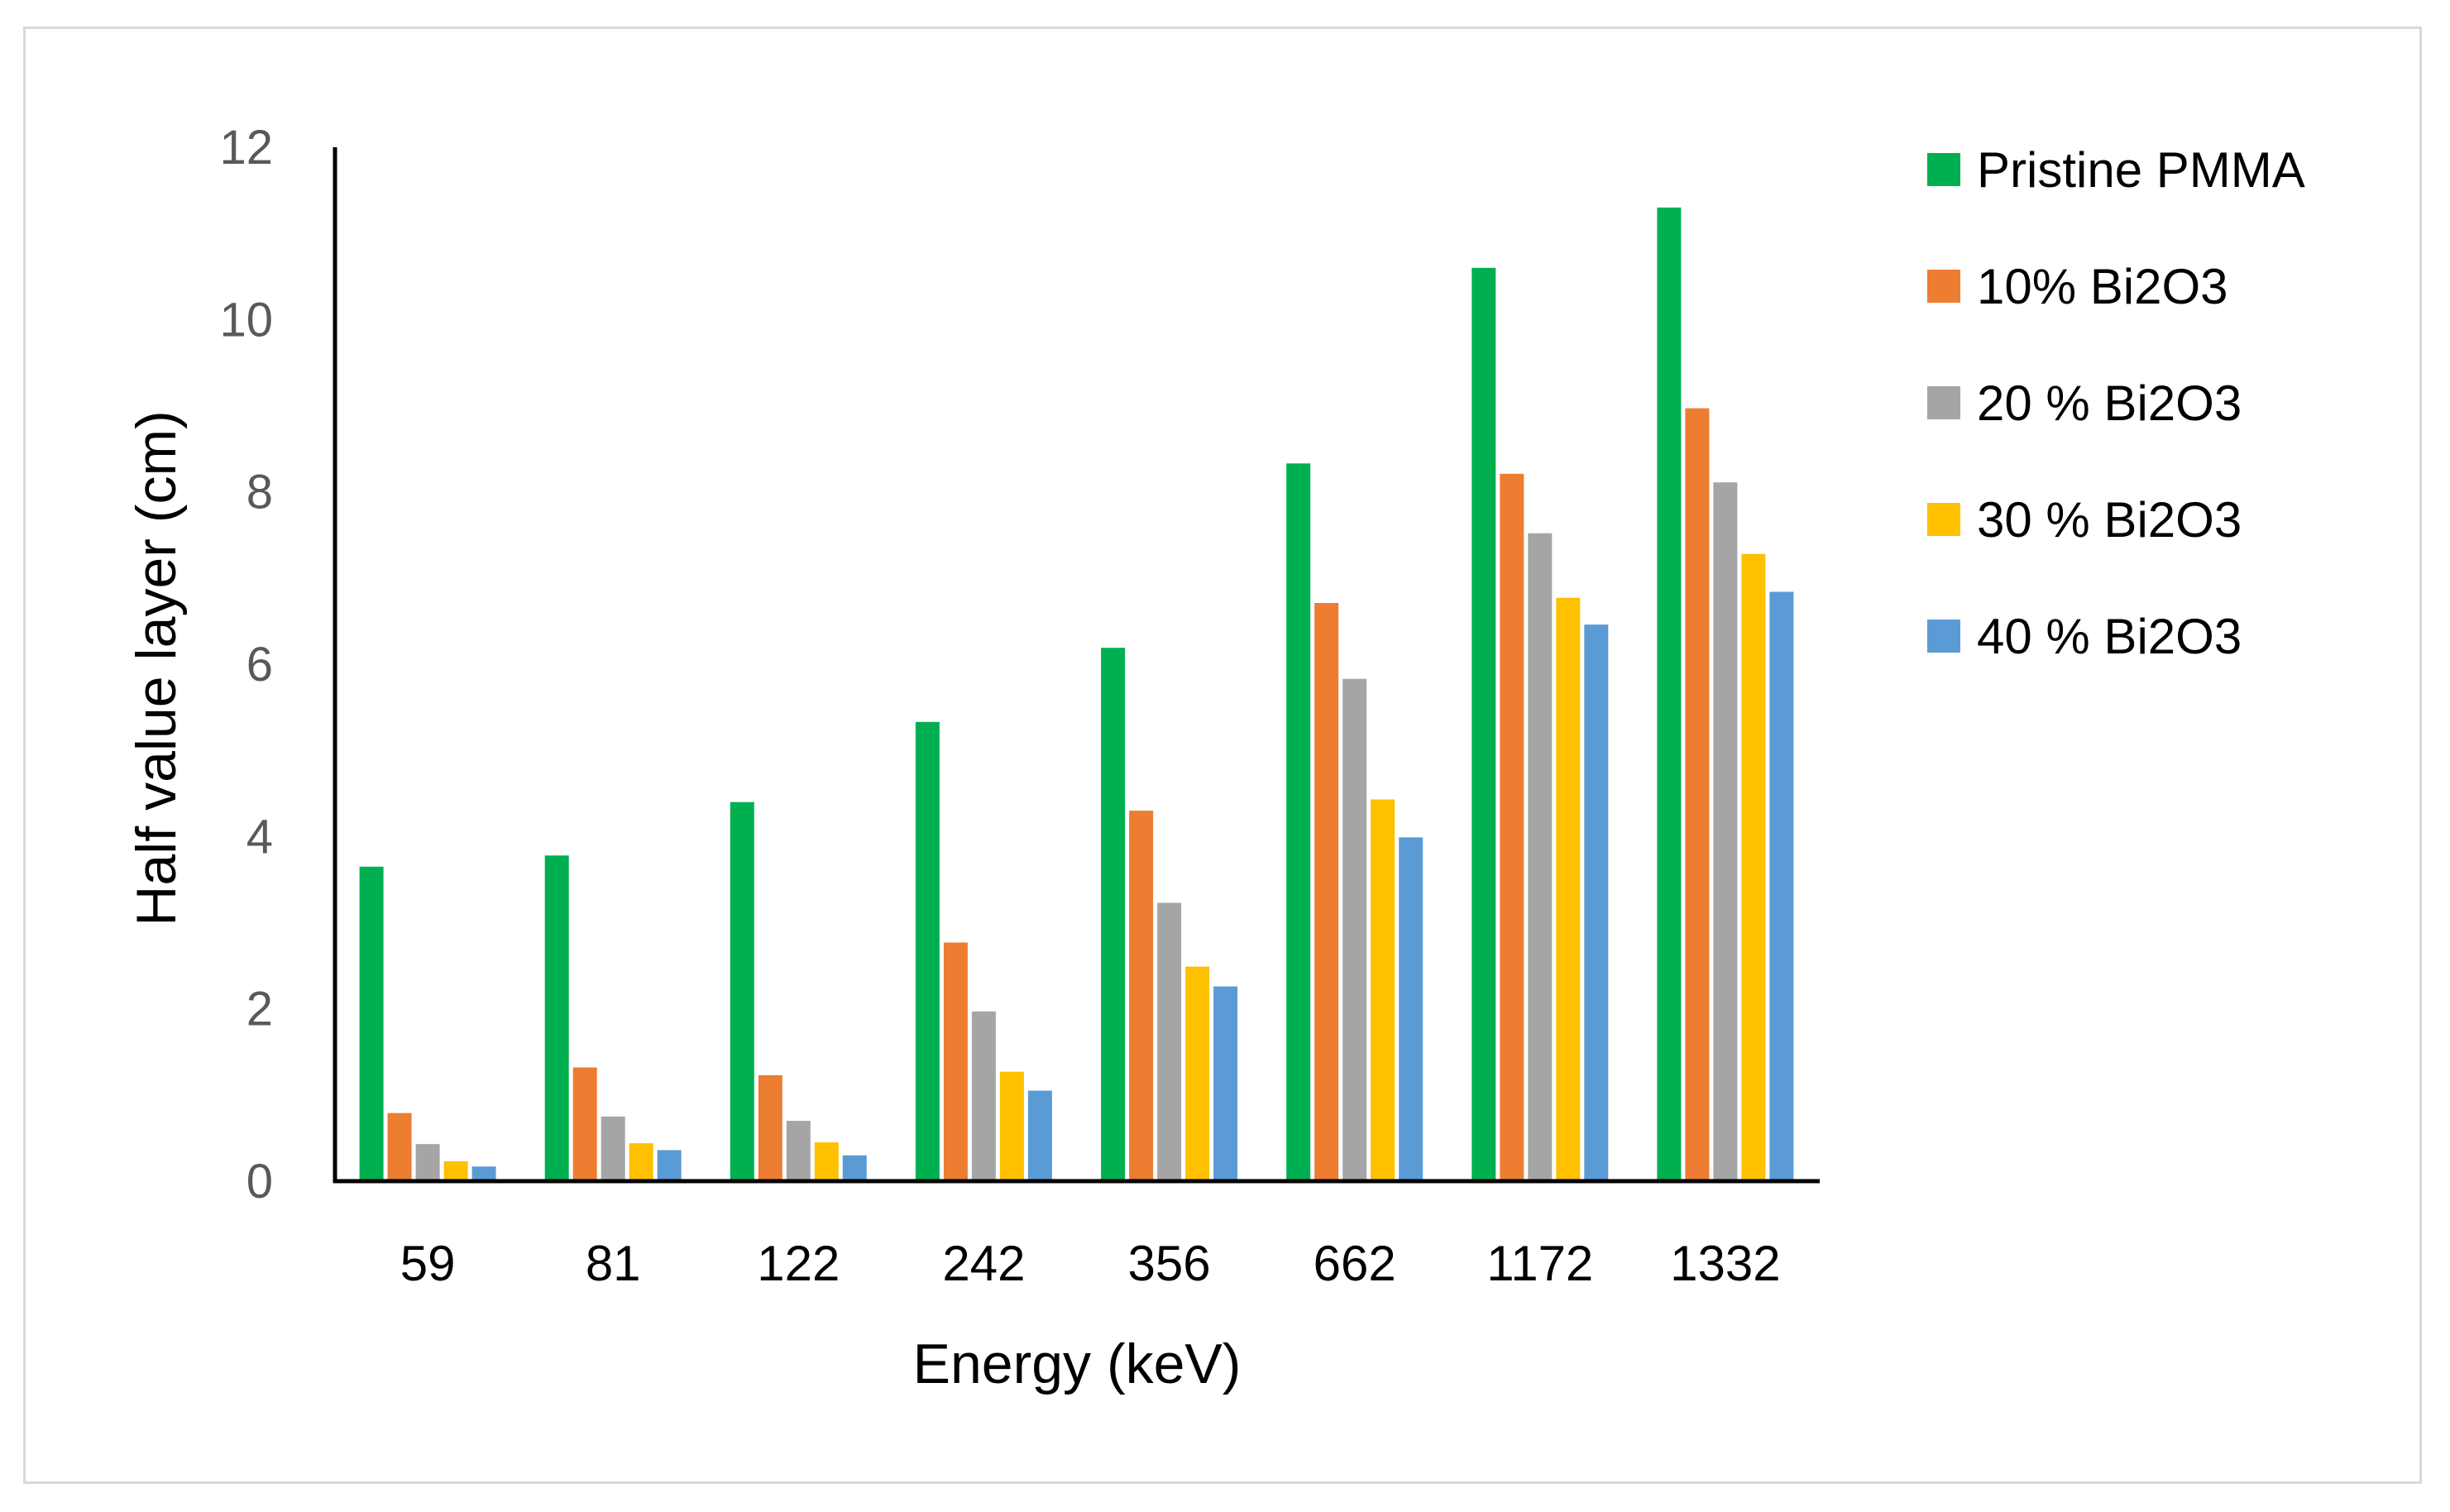 The width and height of the screenshot is (2450, 1512). I want to click on legend-label: 40 % Bi2O3, so click(2109, 636).